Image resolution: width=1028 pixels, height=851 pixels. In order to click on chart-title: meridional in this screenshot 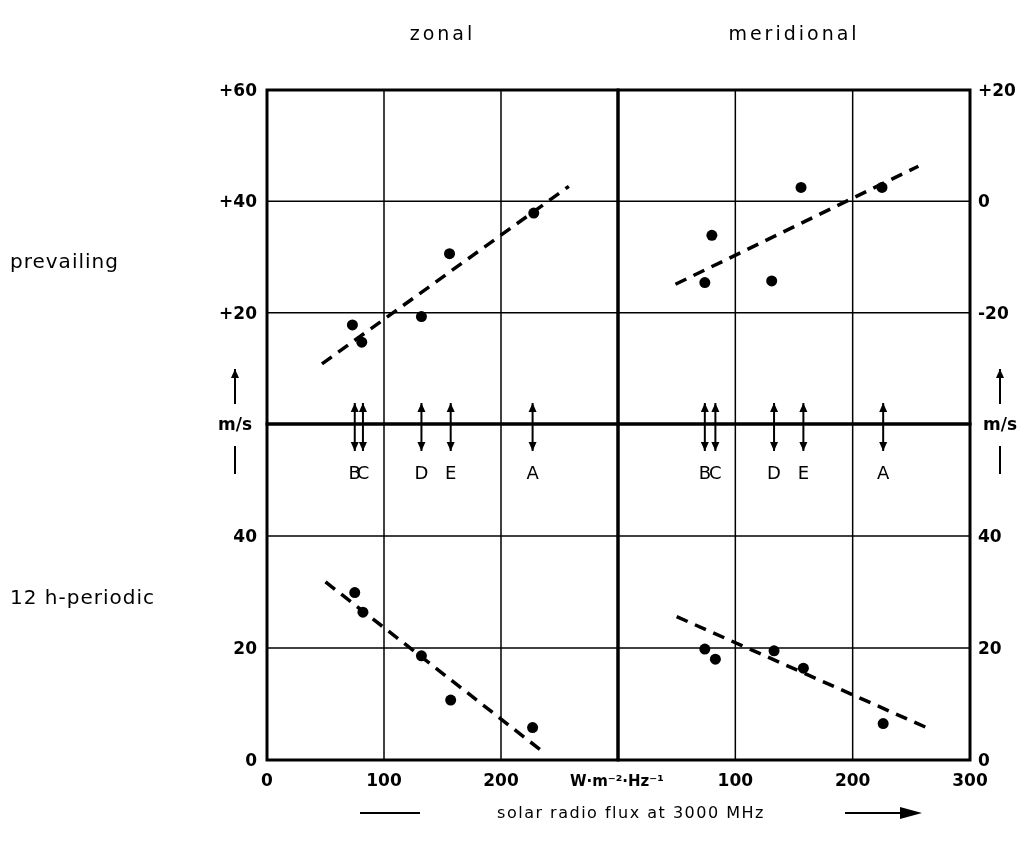, I will do `click(794, 33)`.